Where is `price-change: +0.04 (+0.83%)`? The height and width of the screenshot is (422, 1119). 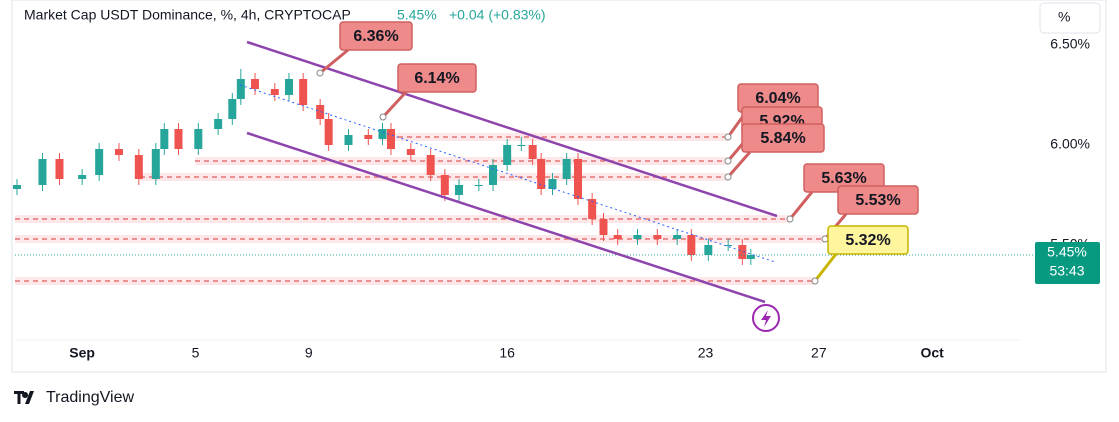 price-change: +0.04 (+0.83%) is located at coordinates (497, 15).